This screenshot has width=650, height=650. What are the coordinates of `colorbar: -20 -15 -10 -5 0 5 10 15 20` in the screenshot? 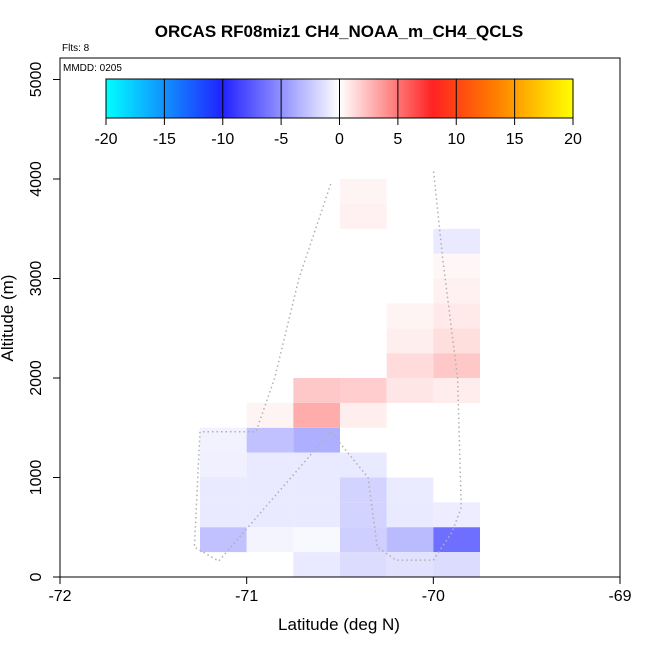 It's located at (338, 113).